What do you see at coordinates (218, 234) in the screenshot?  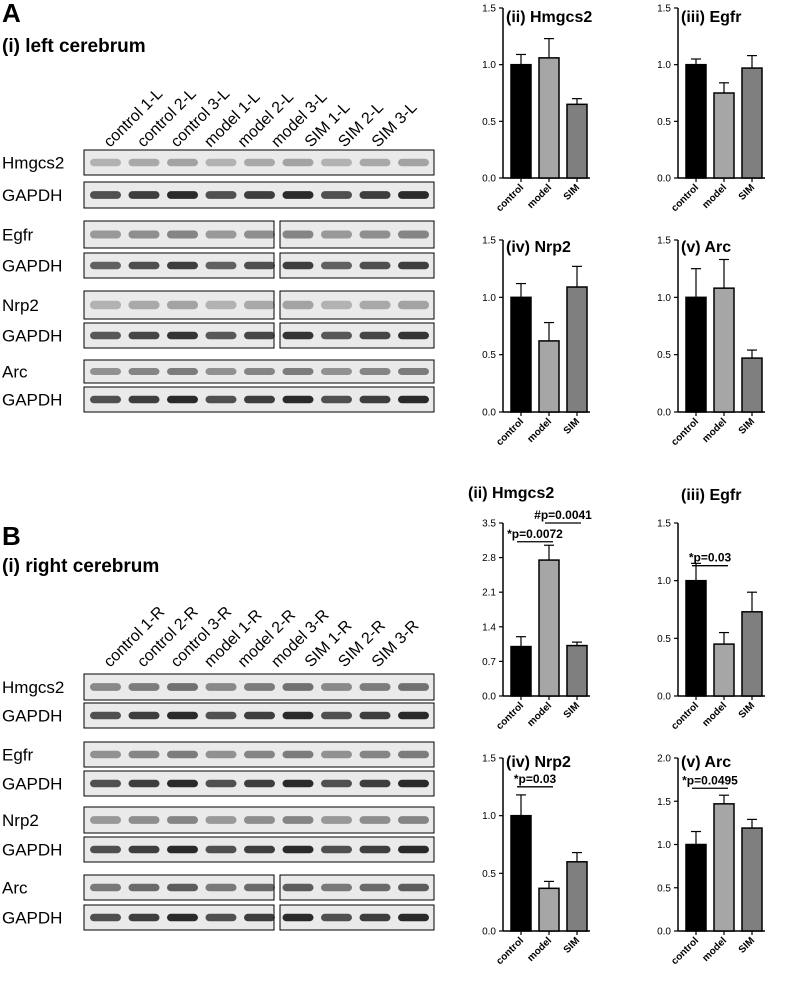 I see `blot-strip-target: Egfr` at bounding box center [218, 234].